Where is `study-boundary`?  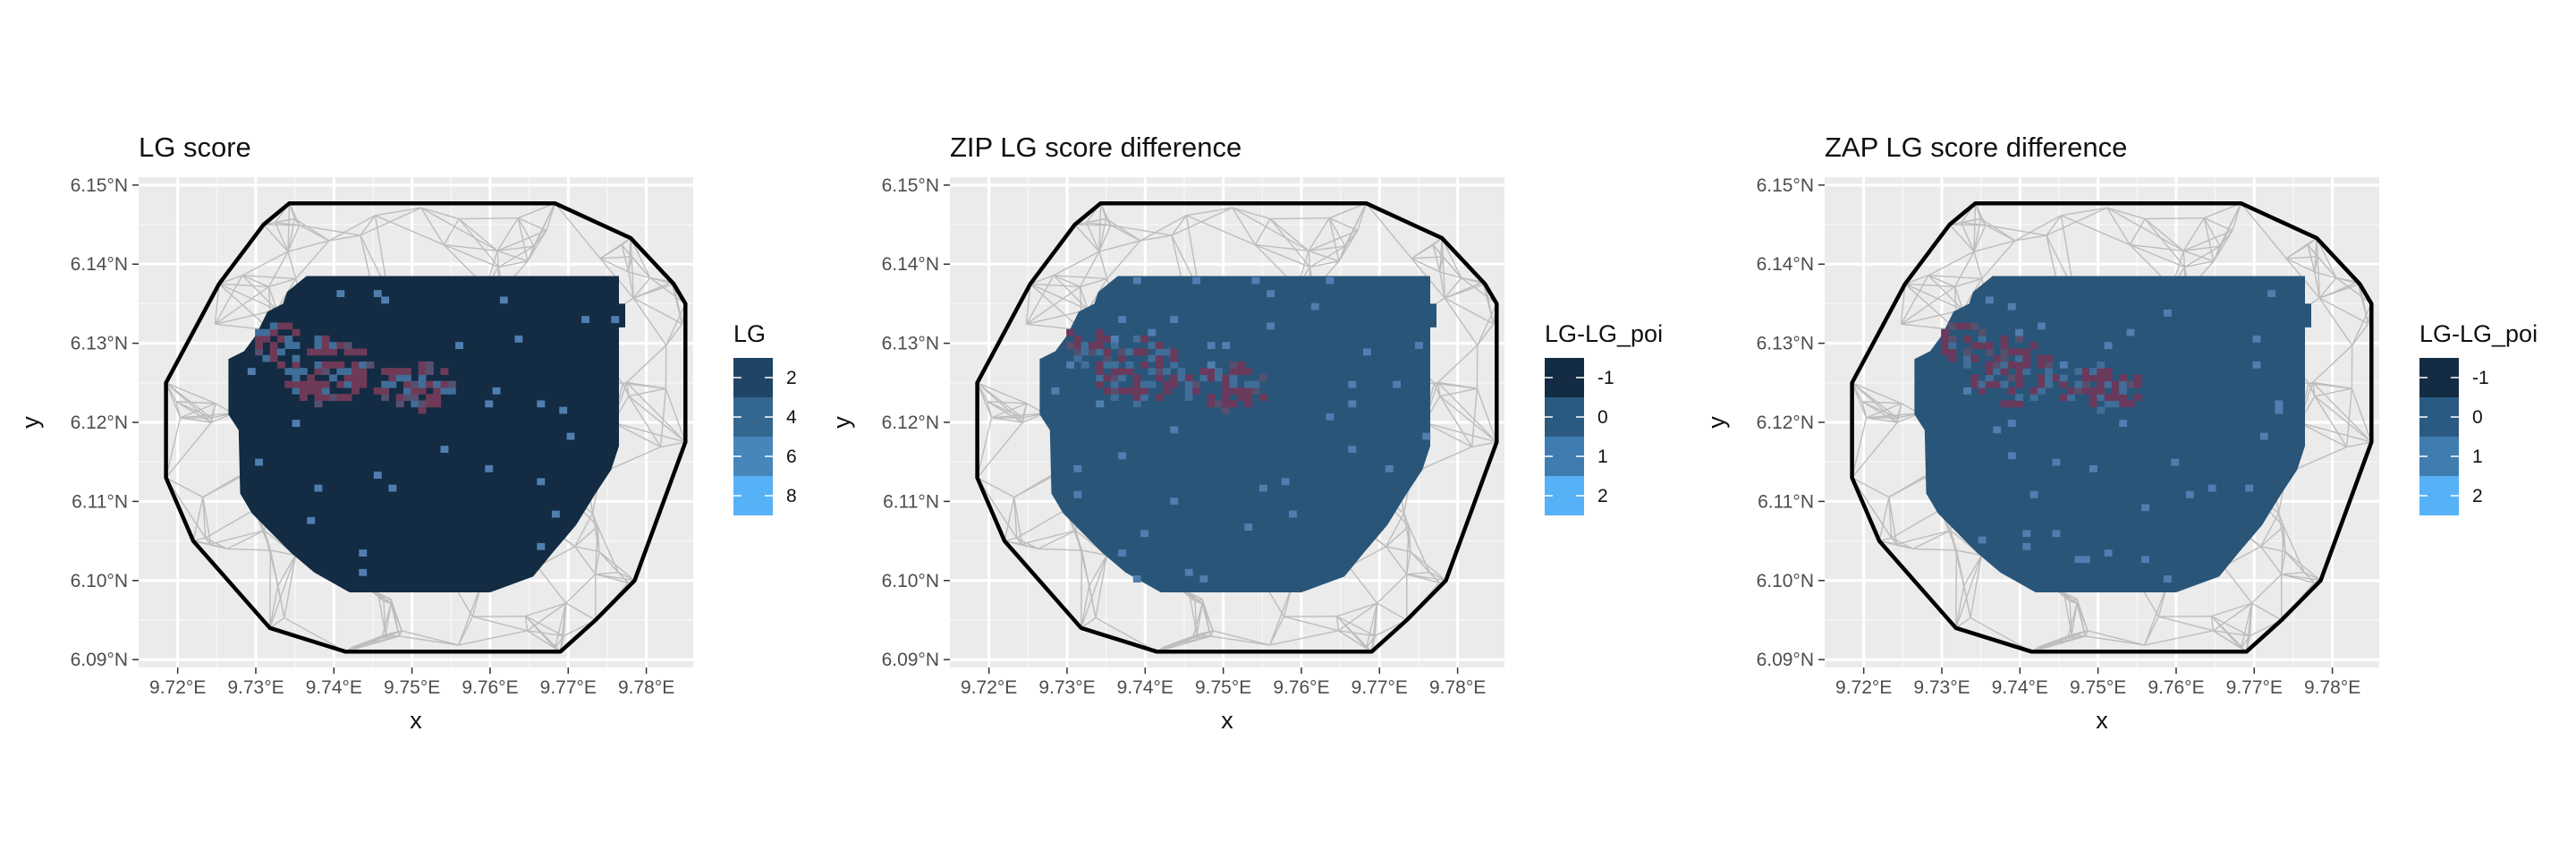
study-boundary is located at coordinates (426, 427).